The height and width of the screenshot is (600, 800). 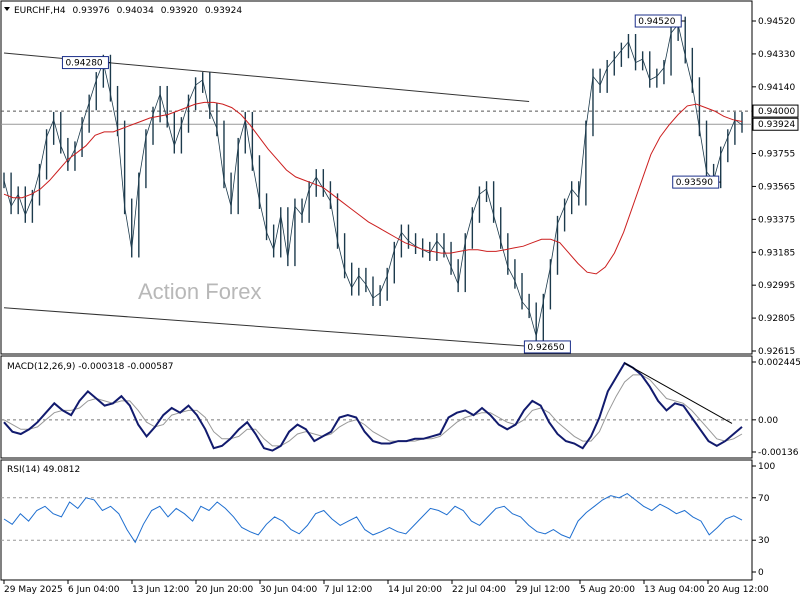 I want to click on price-tick-label: 0.92615, so click(x=776, y=352).